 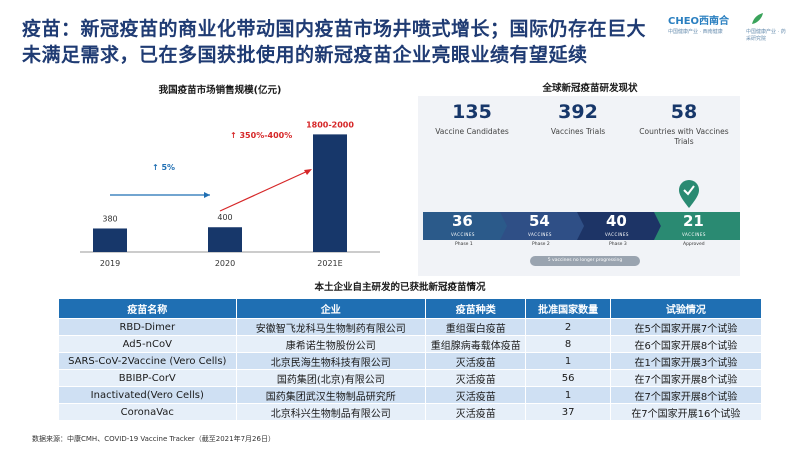 What do you see at coordinates (686, 308) in the screenshot?
I see `col-header-trials: 试验情况` at bounding box center [686, 308].